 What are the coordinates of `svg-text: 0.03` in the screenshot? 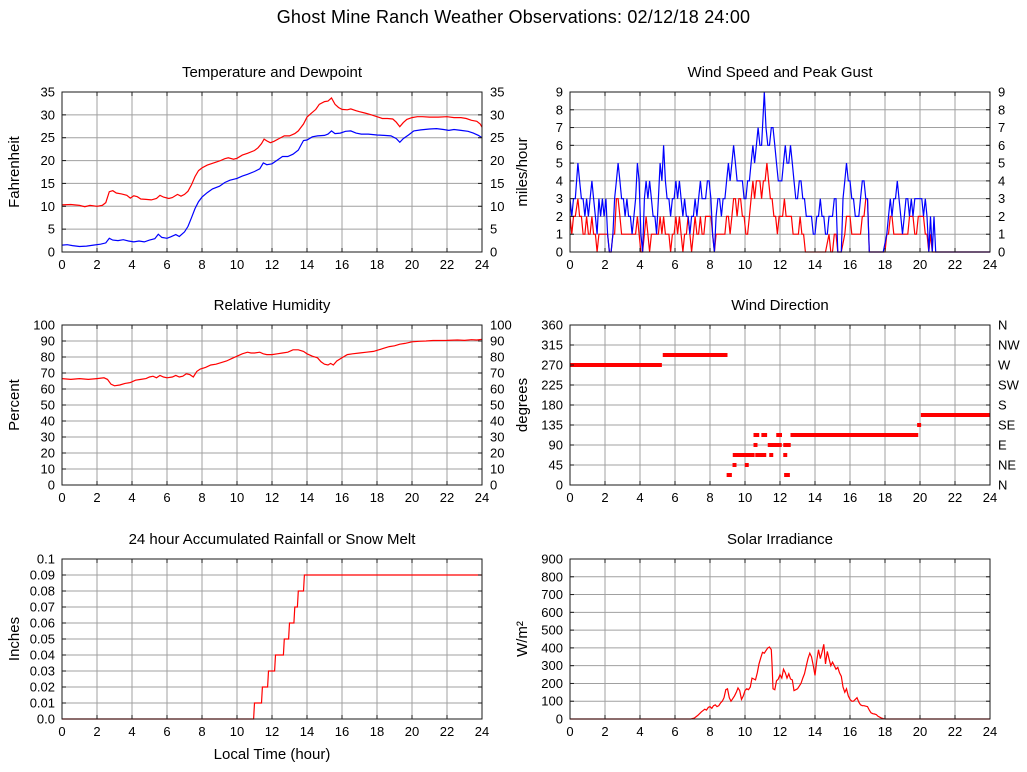 It's located at (42, 671).